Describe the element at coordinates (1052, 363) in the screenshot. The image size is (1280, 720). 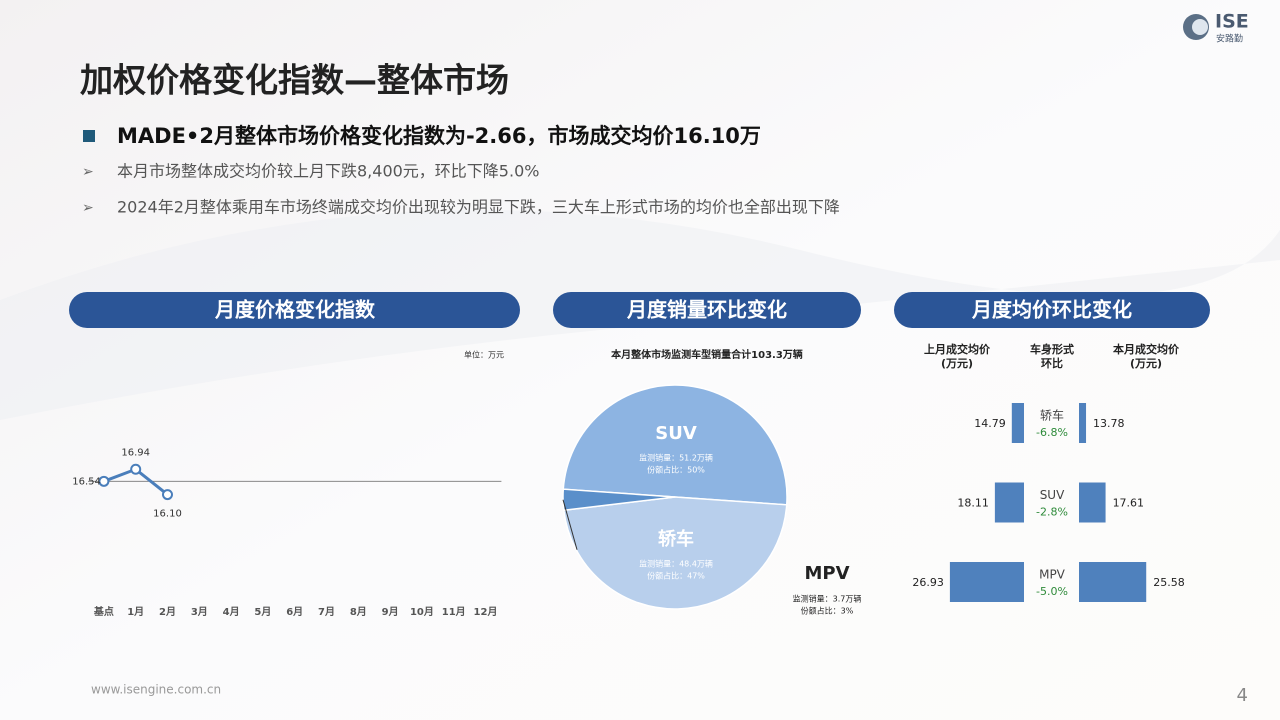
I see `column-header: 环比` at that location.